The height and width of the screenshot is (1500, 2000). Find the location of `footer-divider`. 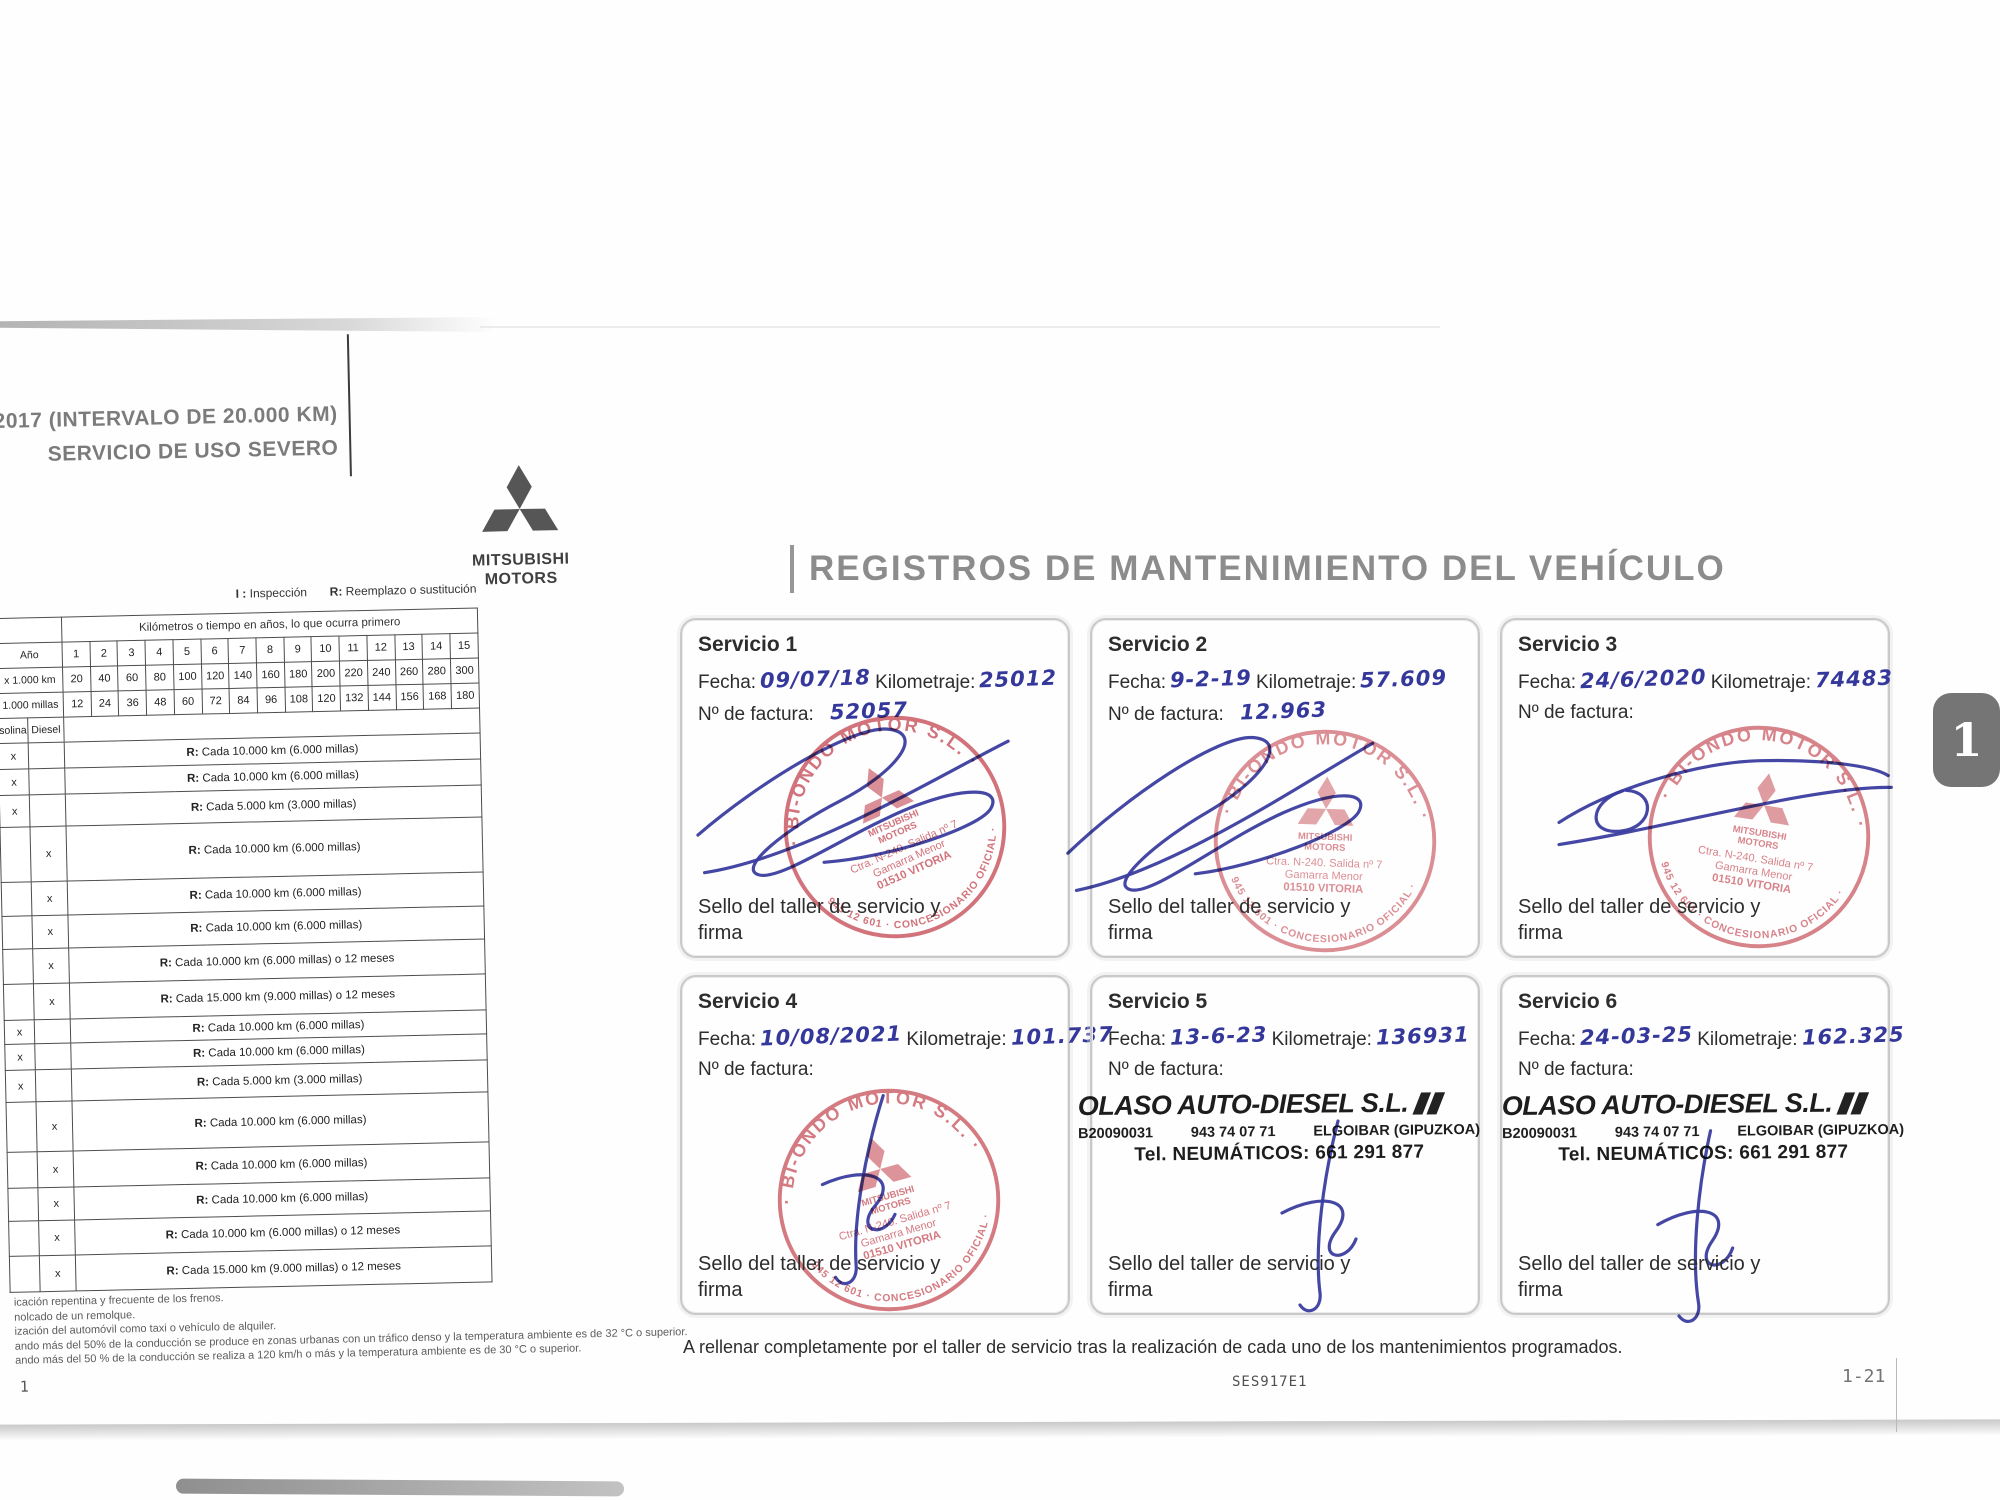

footer-divider is located at coordinates (1896, 1395).